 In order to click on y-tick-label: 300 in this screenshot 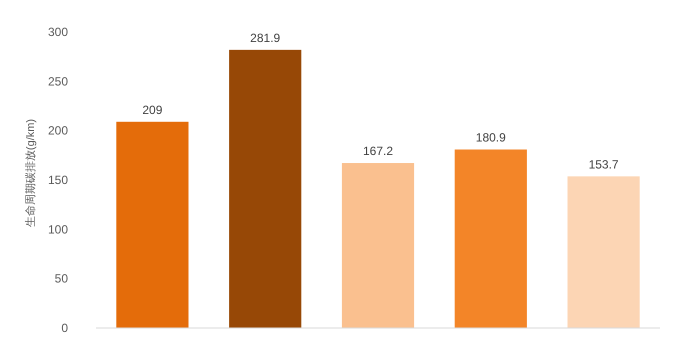, I will do `click(58, 32)`.